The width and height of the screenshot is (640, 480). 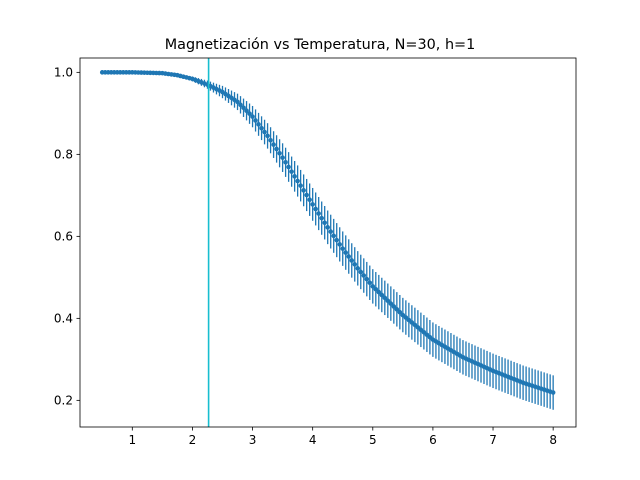 I want to click on x-tick-label: 7, so click(x=493, y=440).